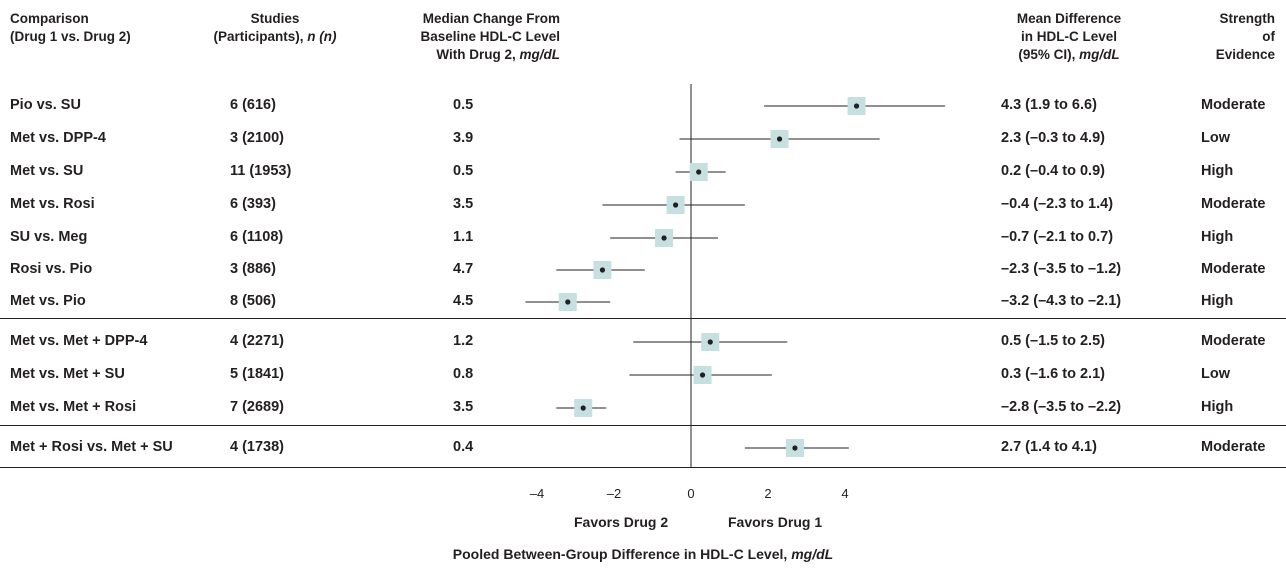 This screenshot has width=1286, height=568. I want to click on header-strength-line2: of, so click(1268, 36).